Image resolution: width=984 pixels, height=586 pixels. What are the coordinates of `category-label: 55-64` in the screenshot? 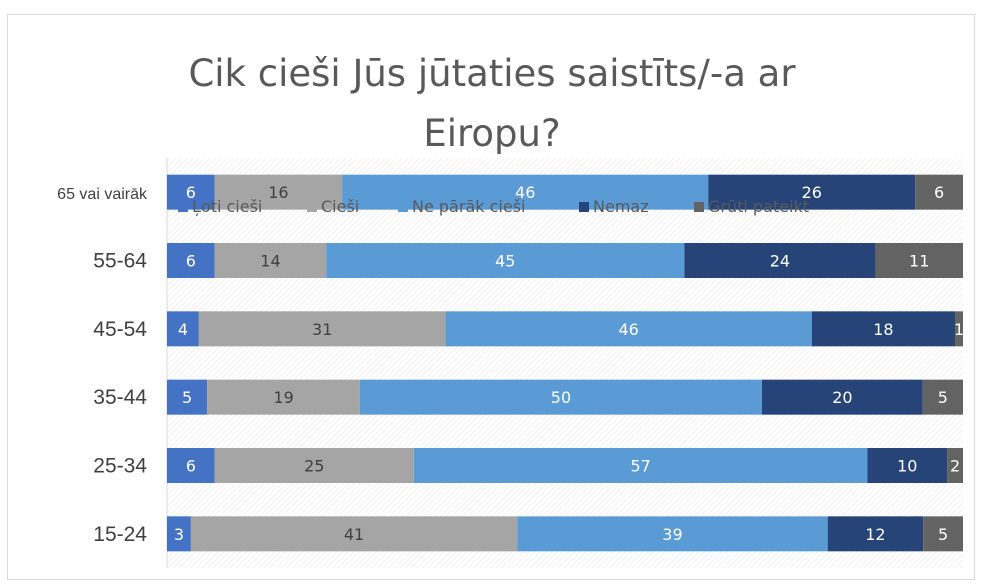 It's located at (120, 261).